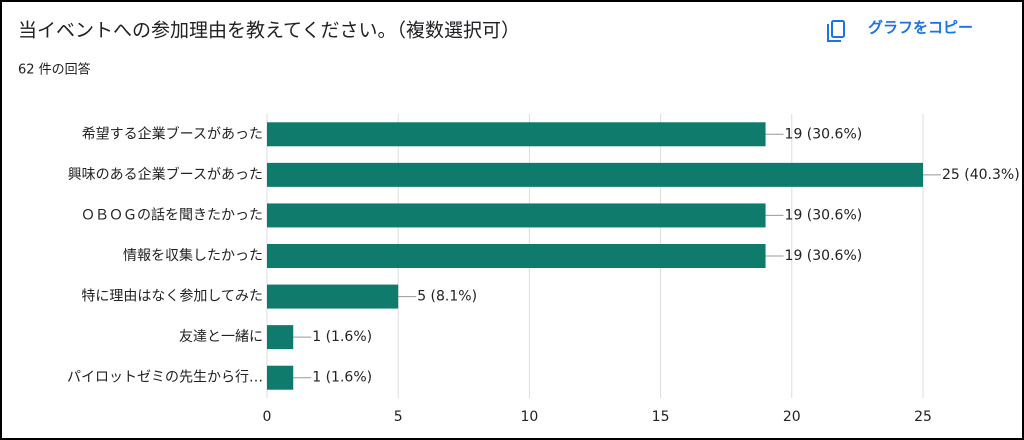  What do you see at coordinates (447, 297) in the screenshot?
I see `value-label: 5 (8.1%)` at bounding box center [447, 297].